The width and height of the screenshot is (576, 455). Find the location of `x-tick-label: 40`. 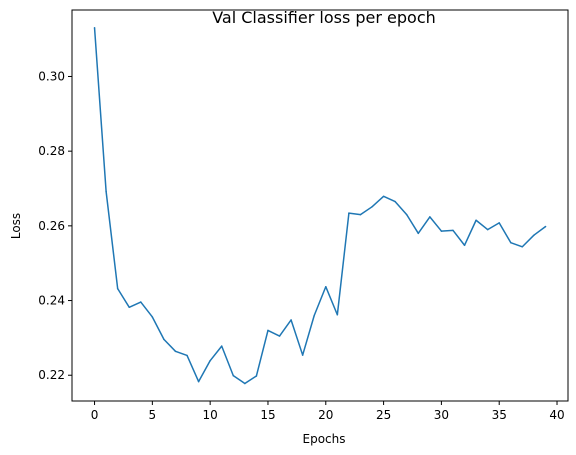

x-tick-label: 40 is located at coordinates (556, 415).